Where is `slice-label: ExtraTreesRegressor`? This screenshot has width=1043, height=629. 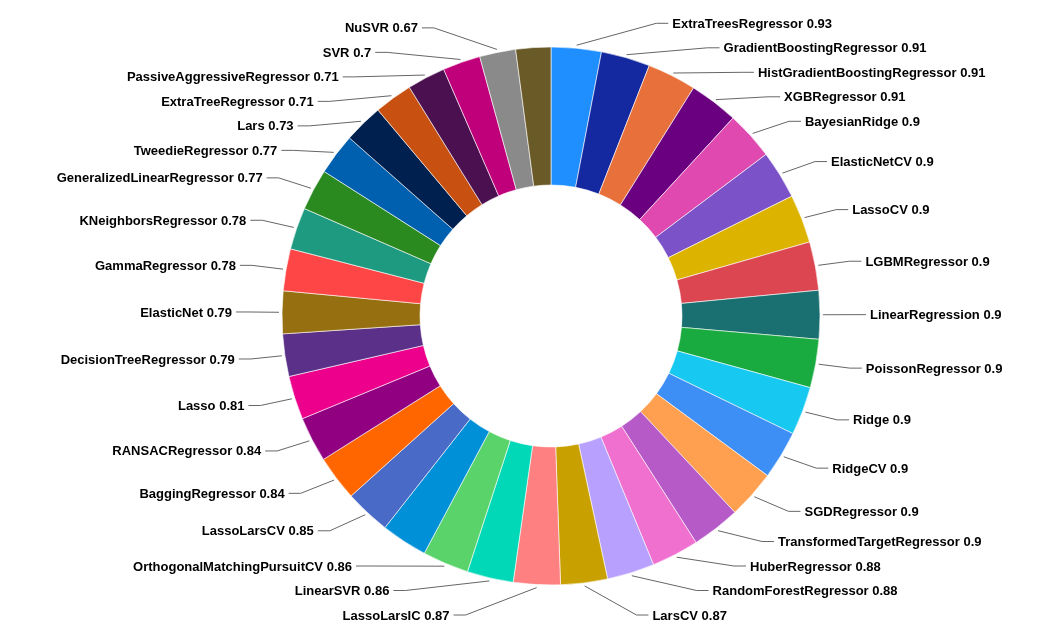
slice-label: ExtraTreesRegressor is located at coordinates (738, 23).